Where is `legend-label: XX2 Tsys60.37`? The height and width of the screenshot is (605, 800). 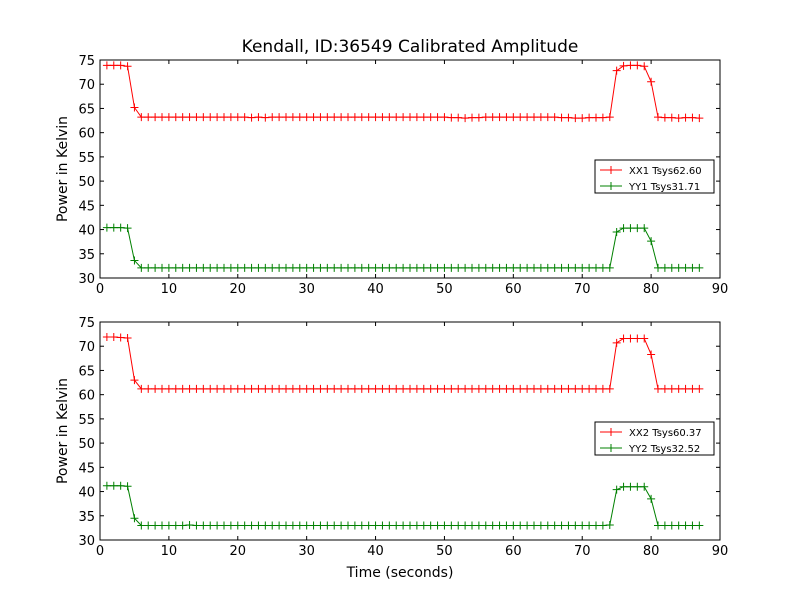
legend-label: XX2 Tsys60.37 is located at coordinates (665, 433).